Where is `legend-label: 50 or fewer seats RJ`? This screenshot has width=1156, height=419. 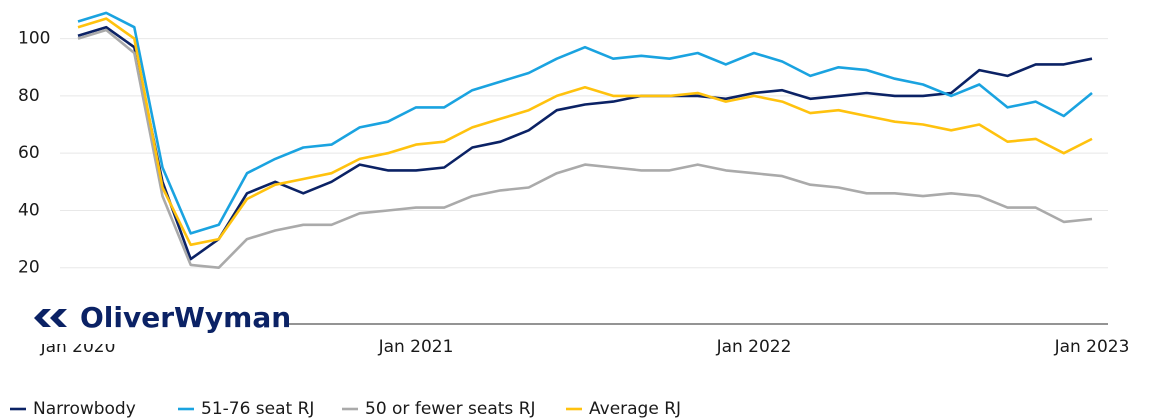
legend-label: 50 or fewer seats RJ is located at coordinates (450, 409).